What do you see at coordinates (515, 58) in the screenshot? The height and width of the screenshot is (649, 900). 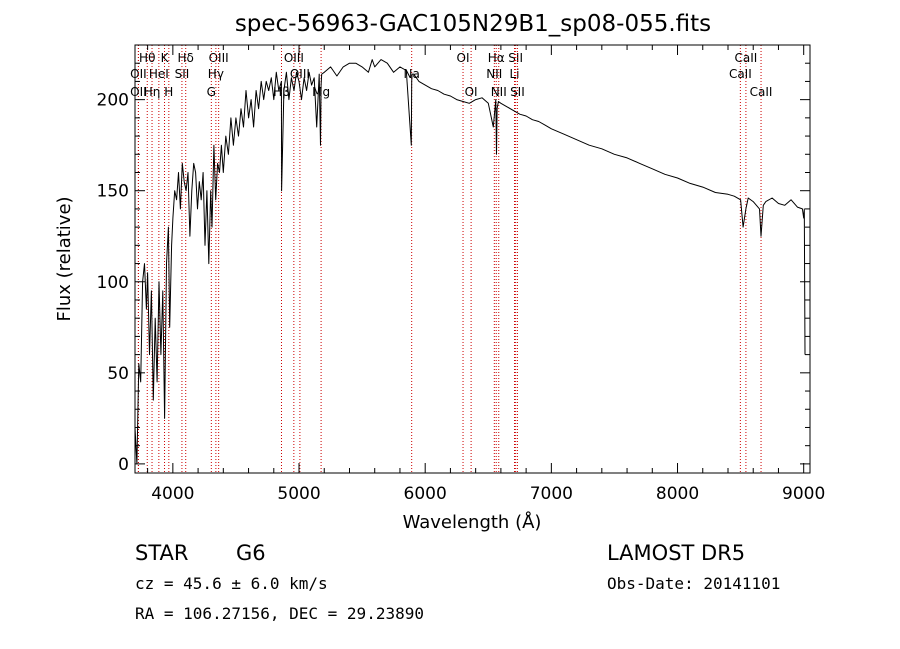 I see `line-marker-label-22: SII` at bounding box center [515, 58].